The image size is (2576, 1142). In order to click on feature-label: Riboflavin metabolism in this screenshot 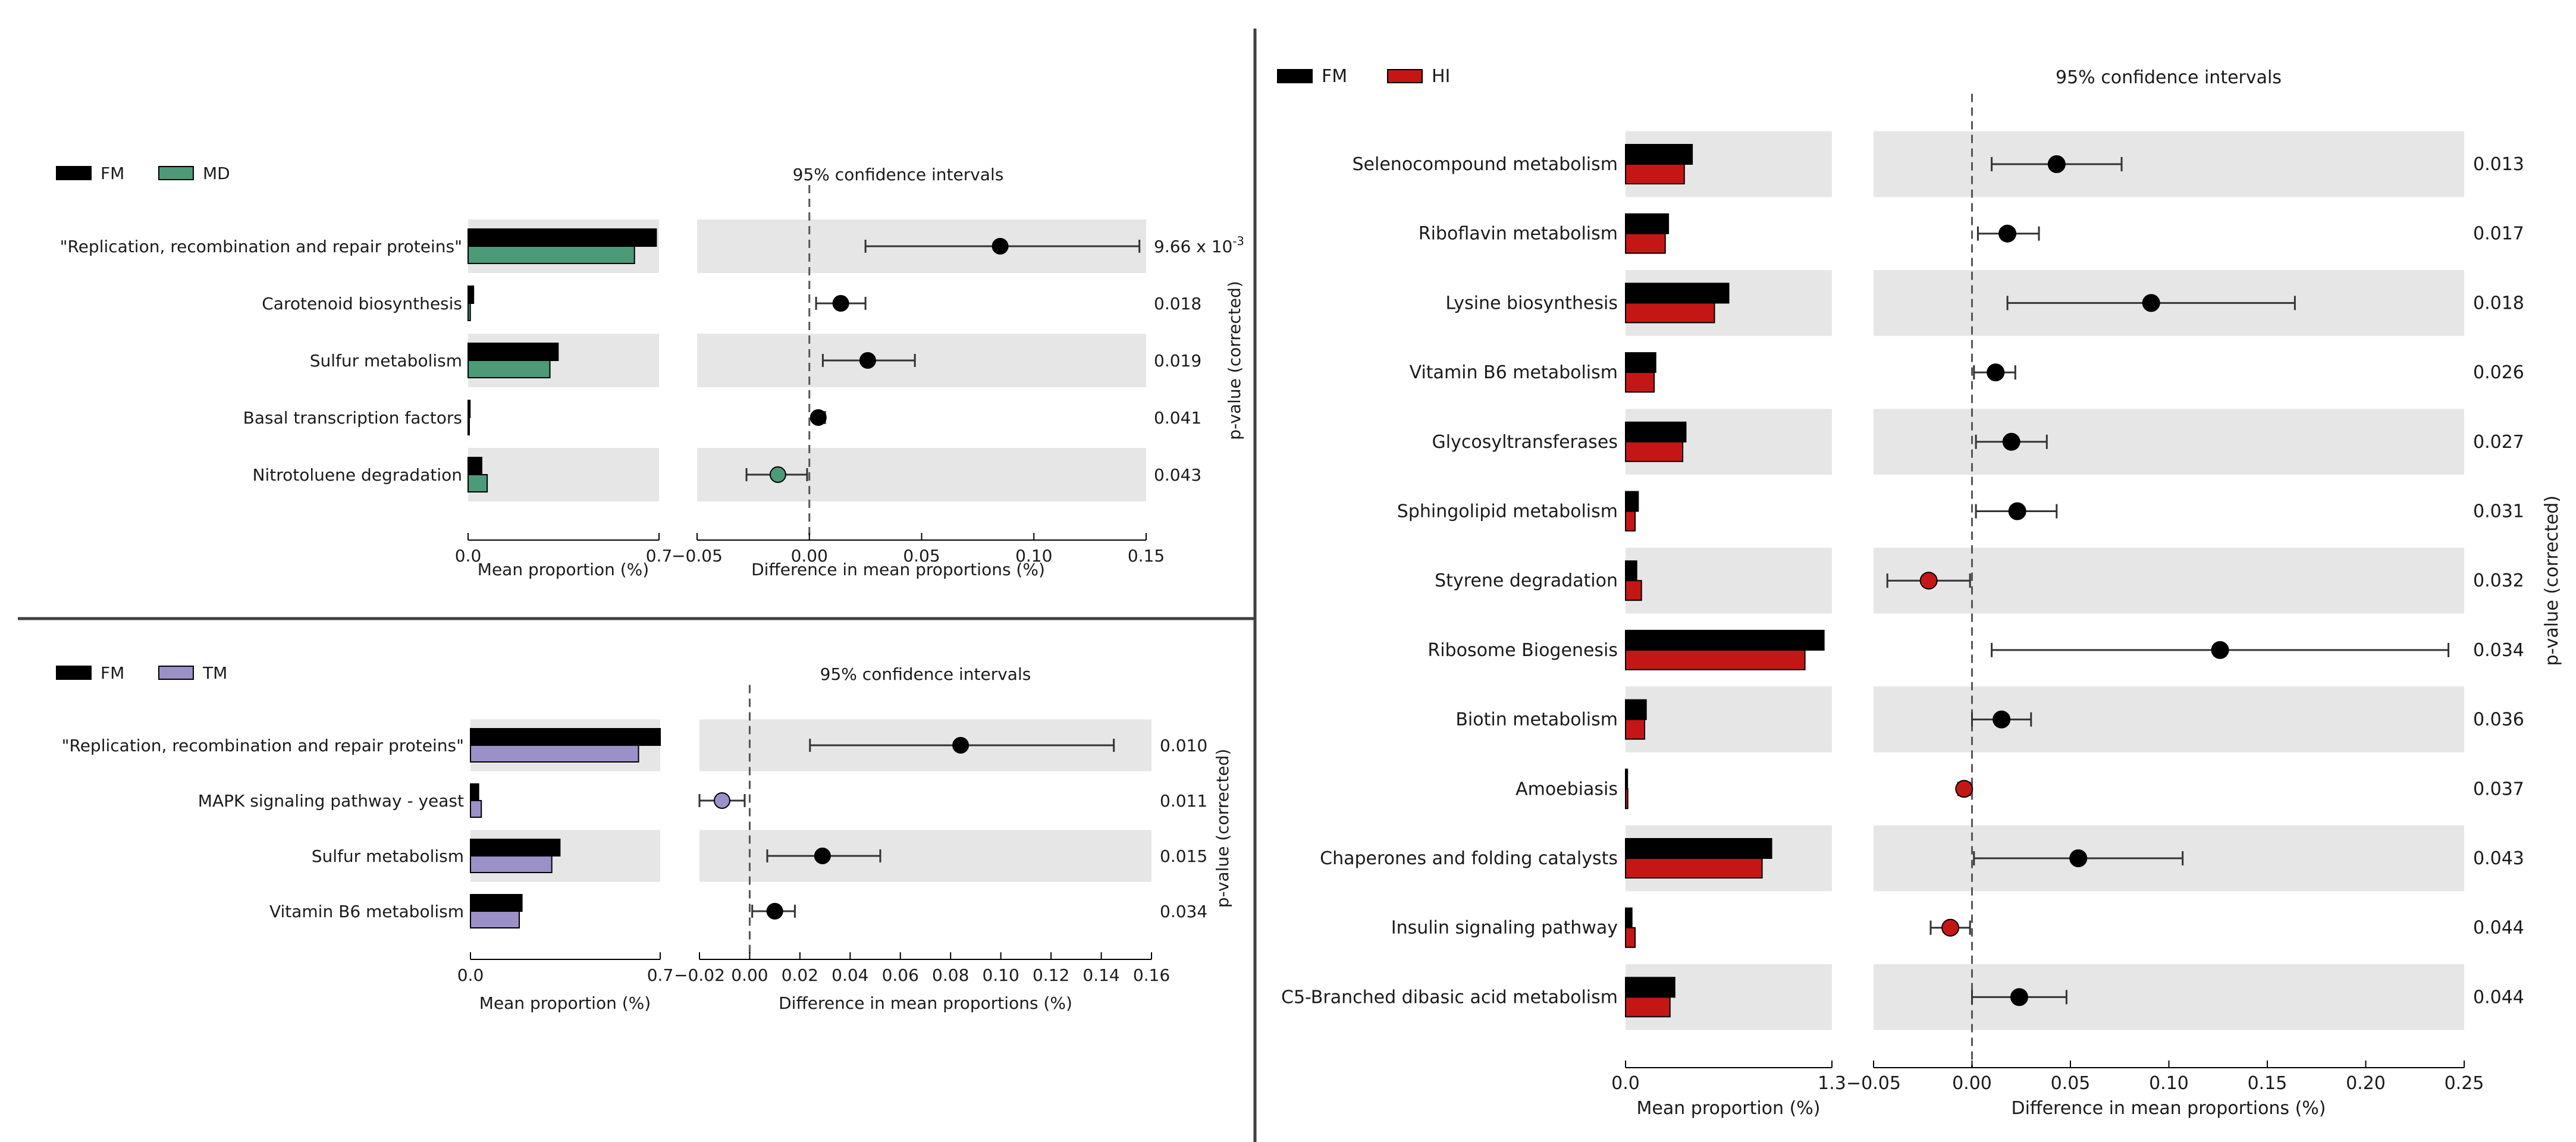, I will do `click(1518, 234)`.